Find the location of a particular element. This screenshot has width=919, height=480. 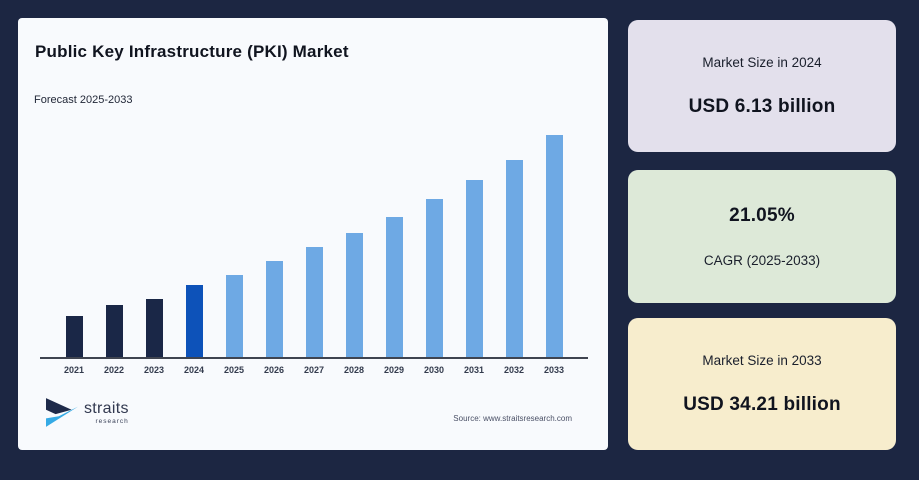

bar-2028 is located at coordinates (354, 246).